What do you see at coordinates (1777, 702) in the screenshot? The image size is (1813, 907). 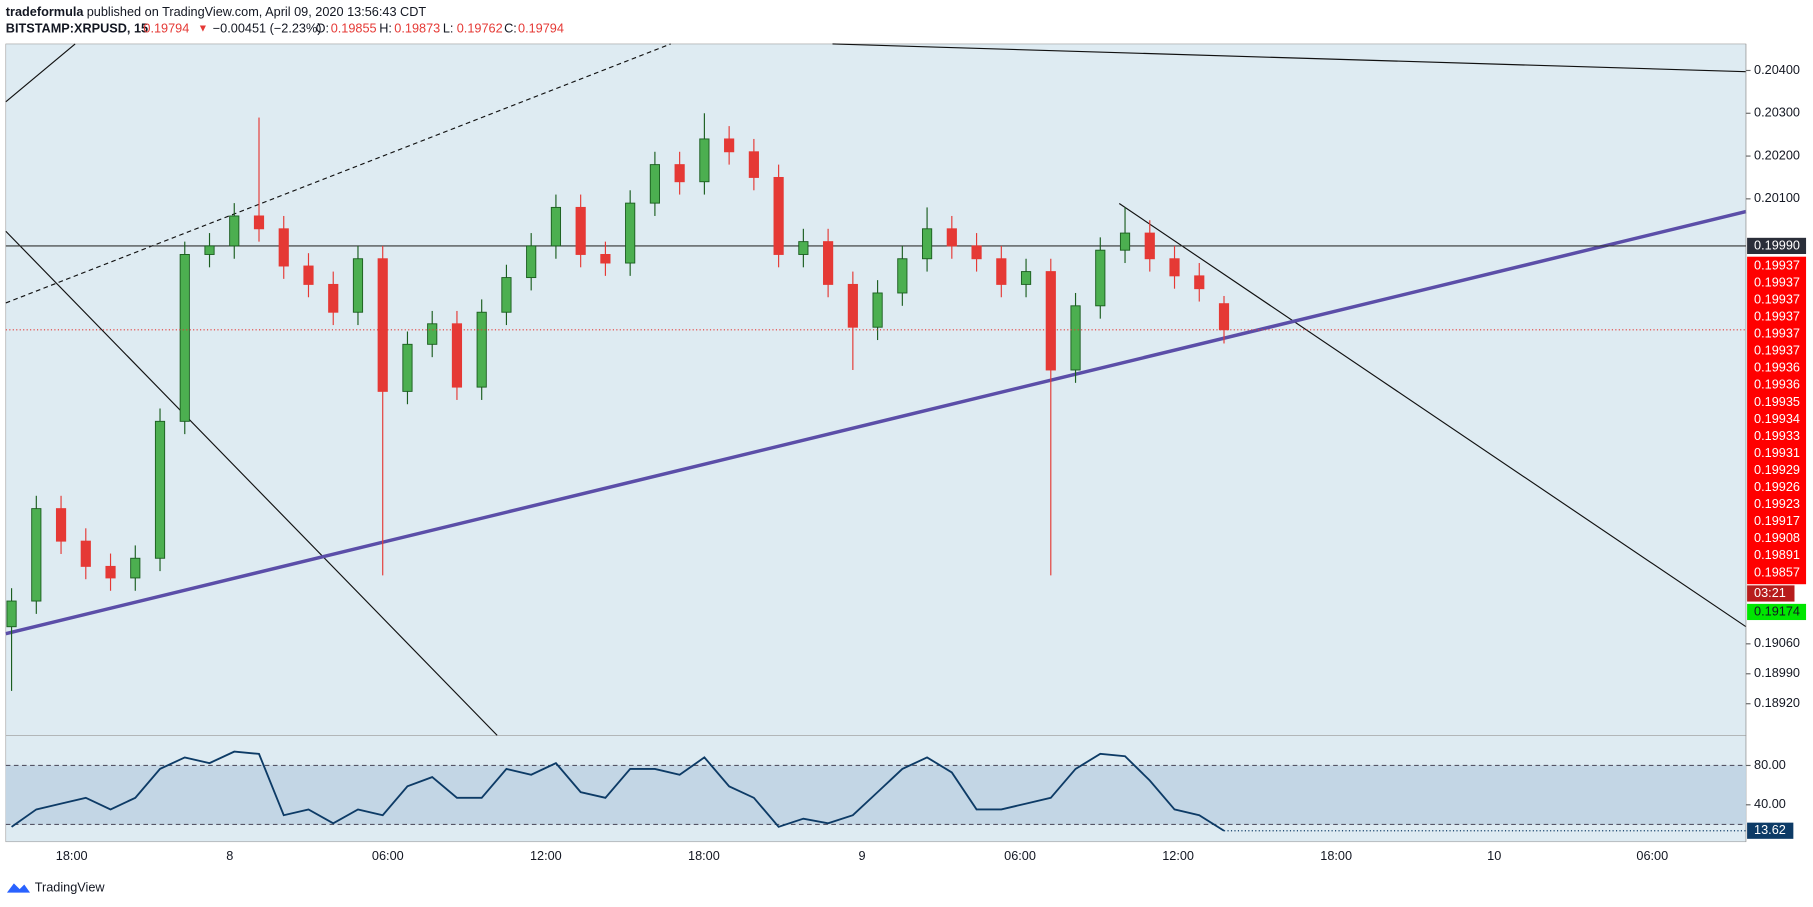 I see `y-tick-label: 0.18920` at bounding box center [1777, 702].